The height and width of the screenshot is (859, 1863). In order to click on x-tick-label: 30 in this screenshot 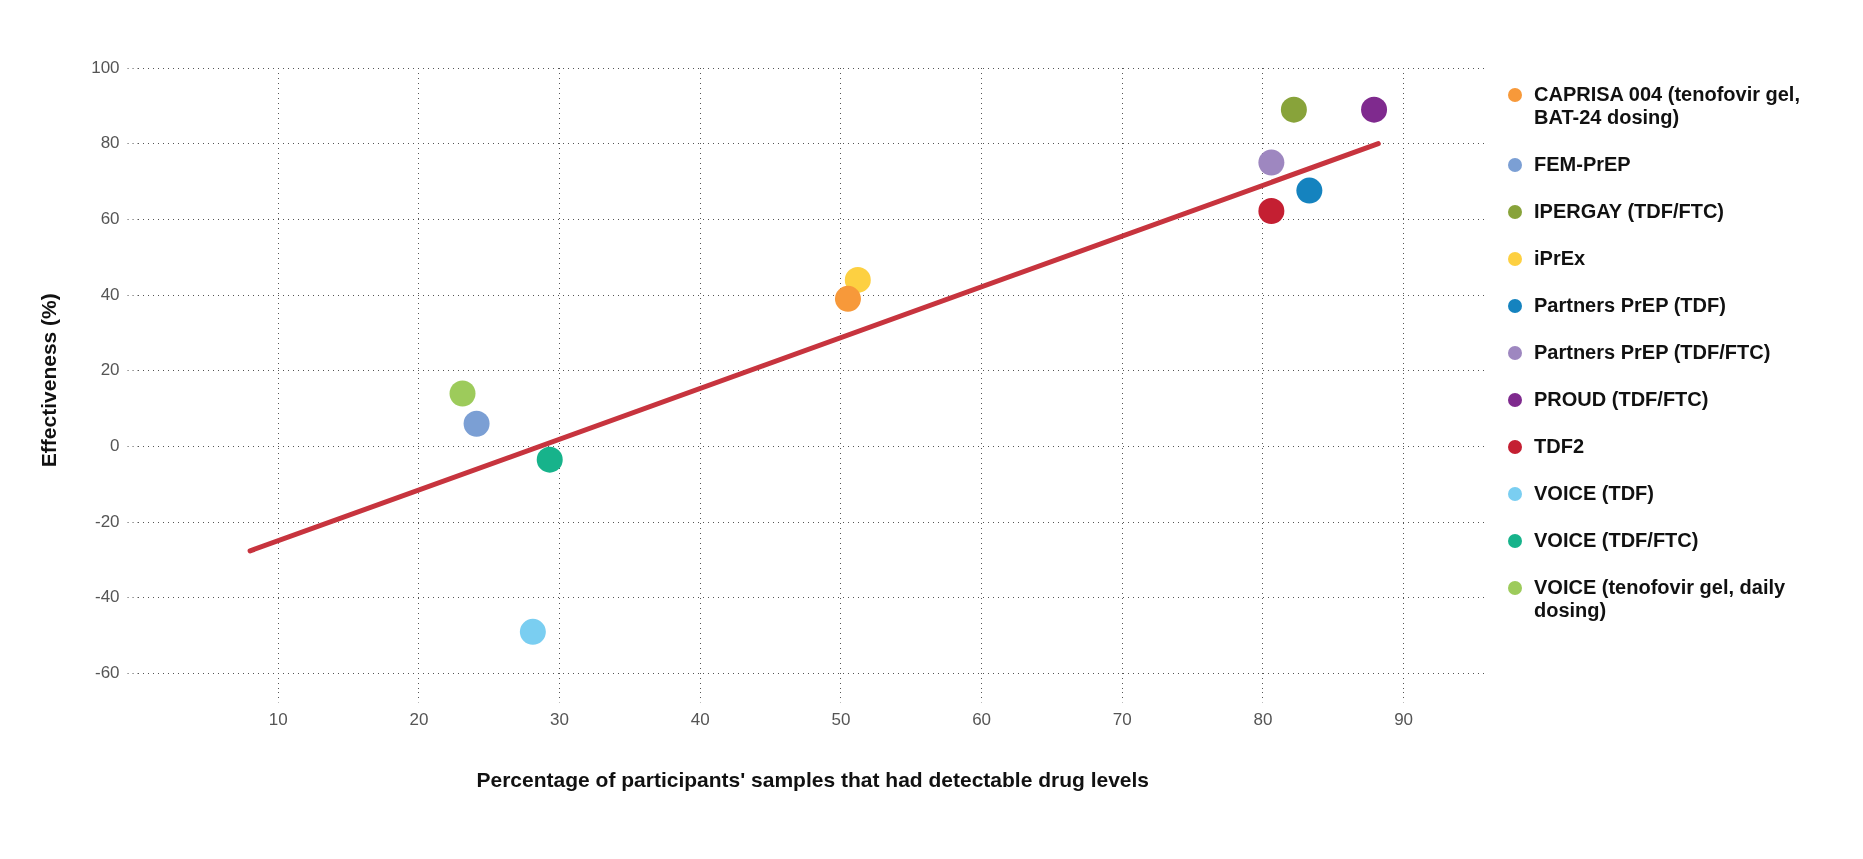, I will do `click(560, 720)`.